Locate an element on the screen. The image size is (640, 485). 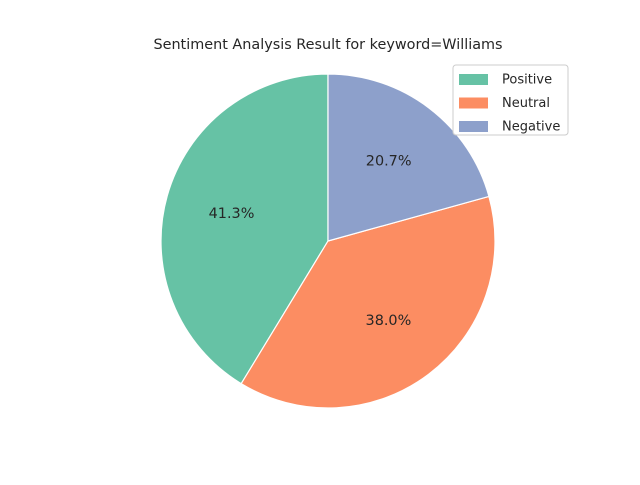
legend-label-negative: Negative is located at coordinates (531, 127).